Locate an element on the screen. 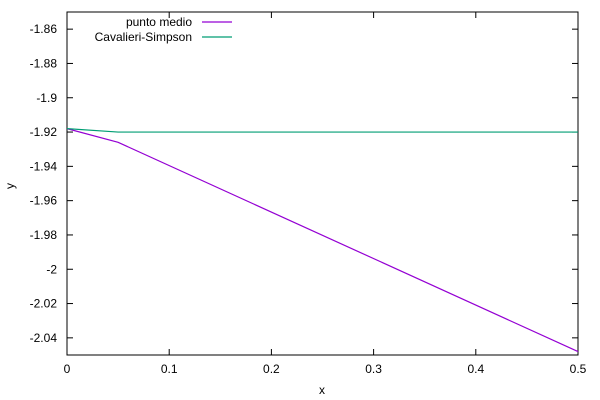 This screenshot has height=400, width=600. x-tick-label: 0.3 is located at coordinates (373, 369).